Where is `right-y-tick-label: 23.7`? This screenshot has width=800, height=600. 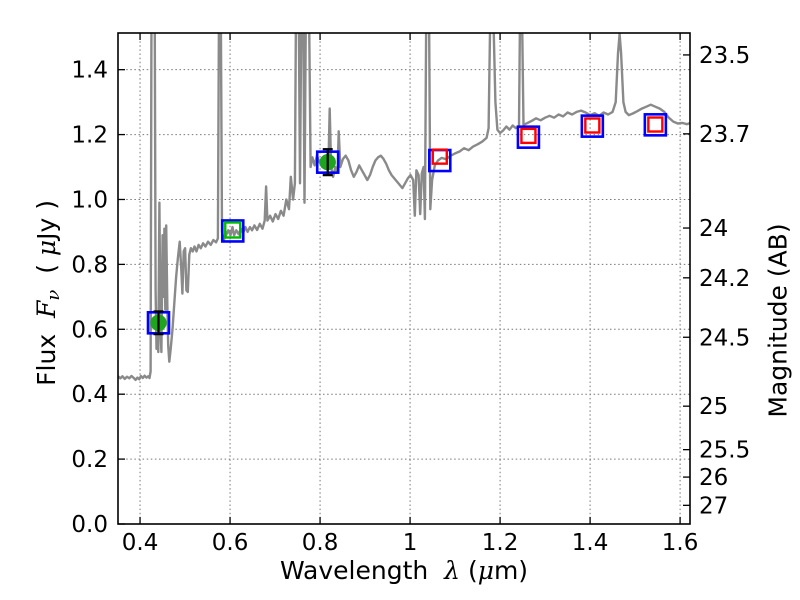 right-y-tick-label: 23.7 is located at coordinates (724, 135).